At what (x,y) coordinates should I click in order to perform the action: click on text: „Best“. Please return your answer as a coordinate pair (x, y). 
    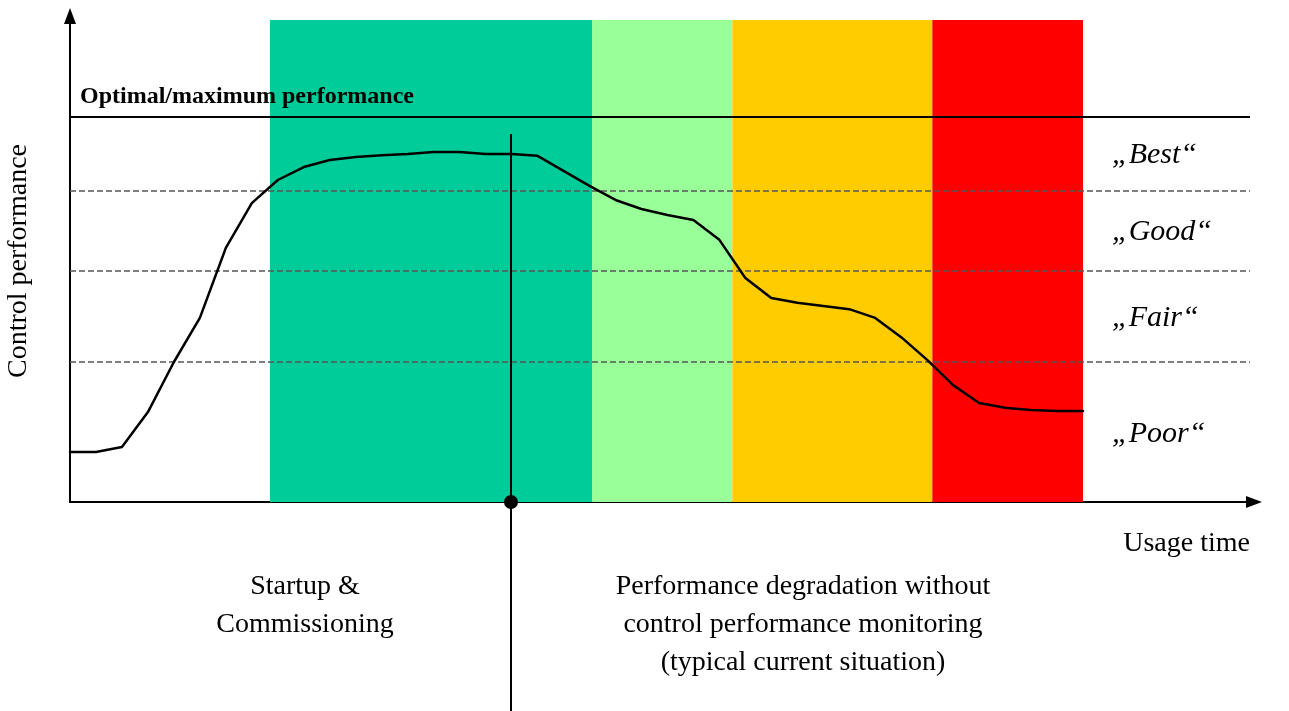
    Looking at the image, I should click on (1155, 153).